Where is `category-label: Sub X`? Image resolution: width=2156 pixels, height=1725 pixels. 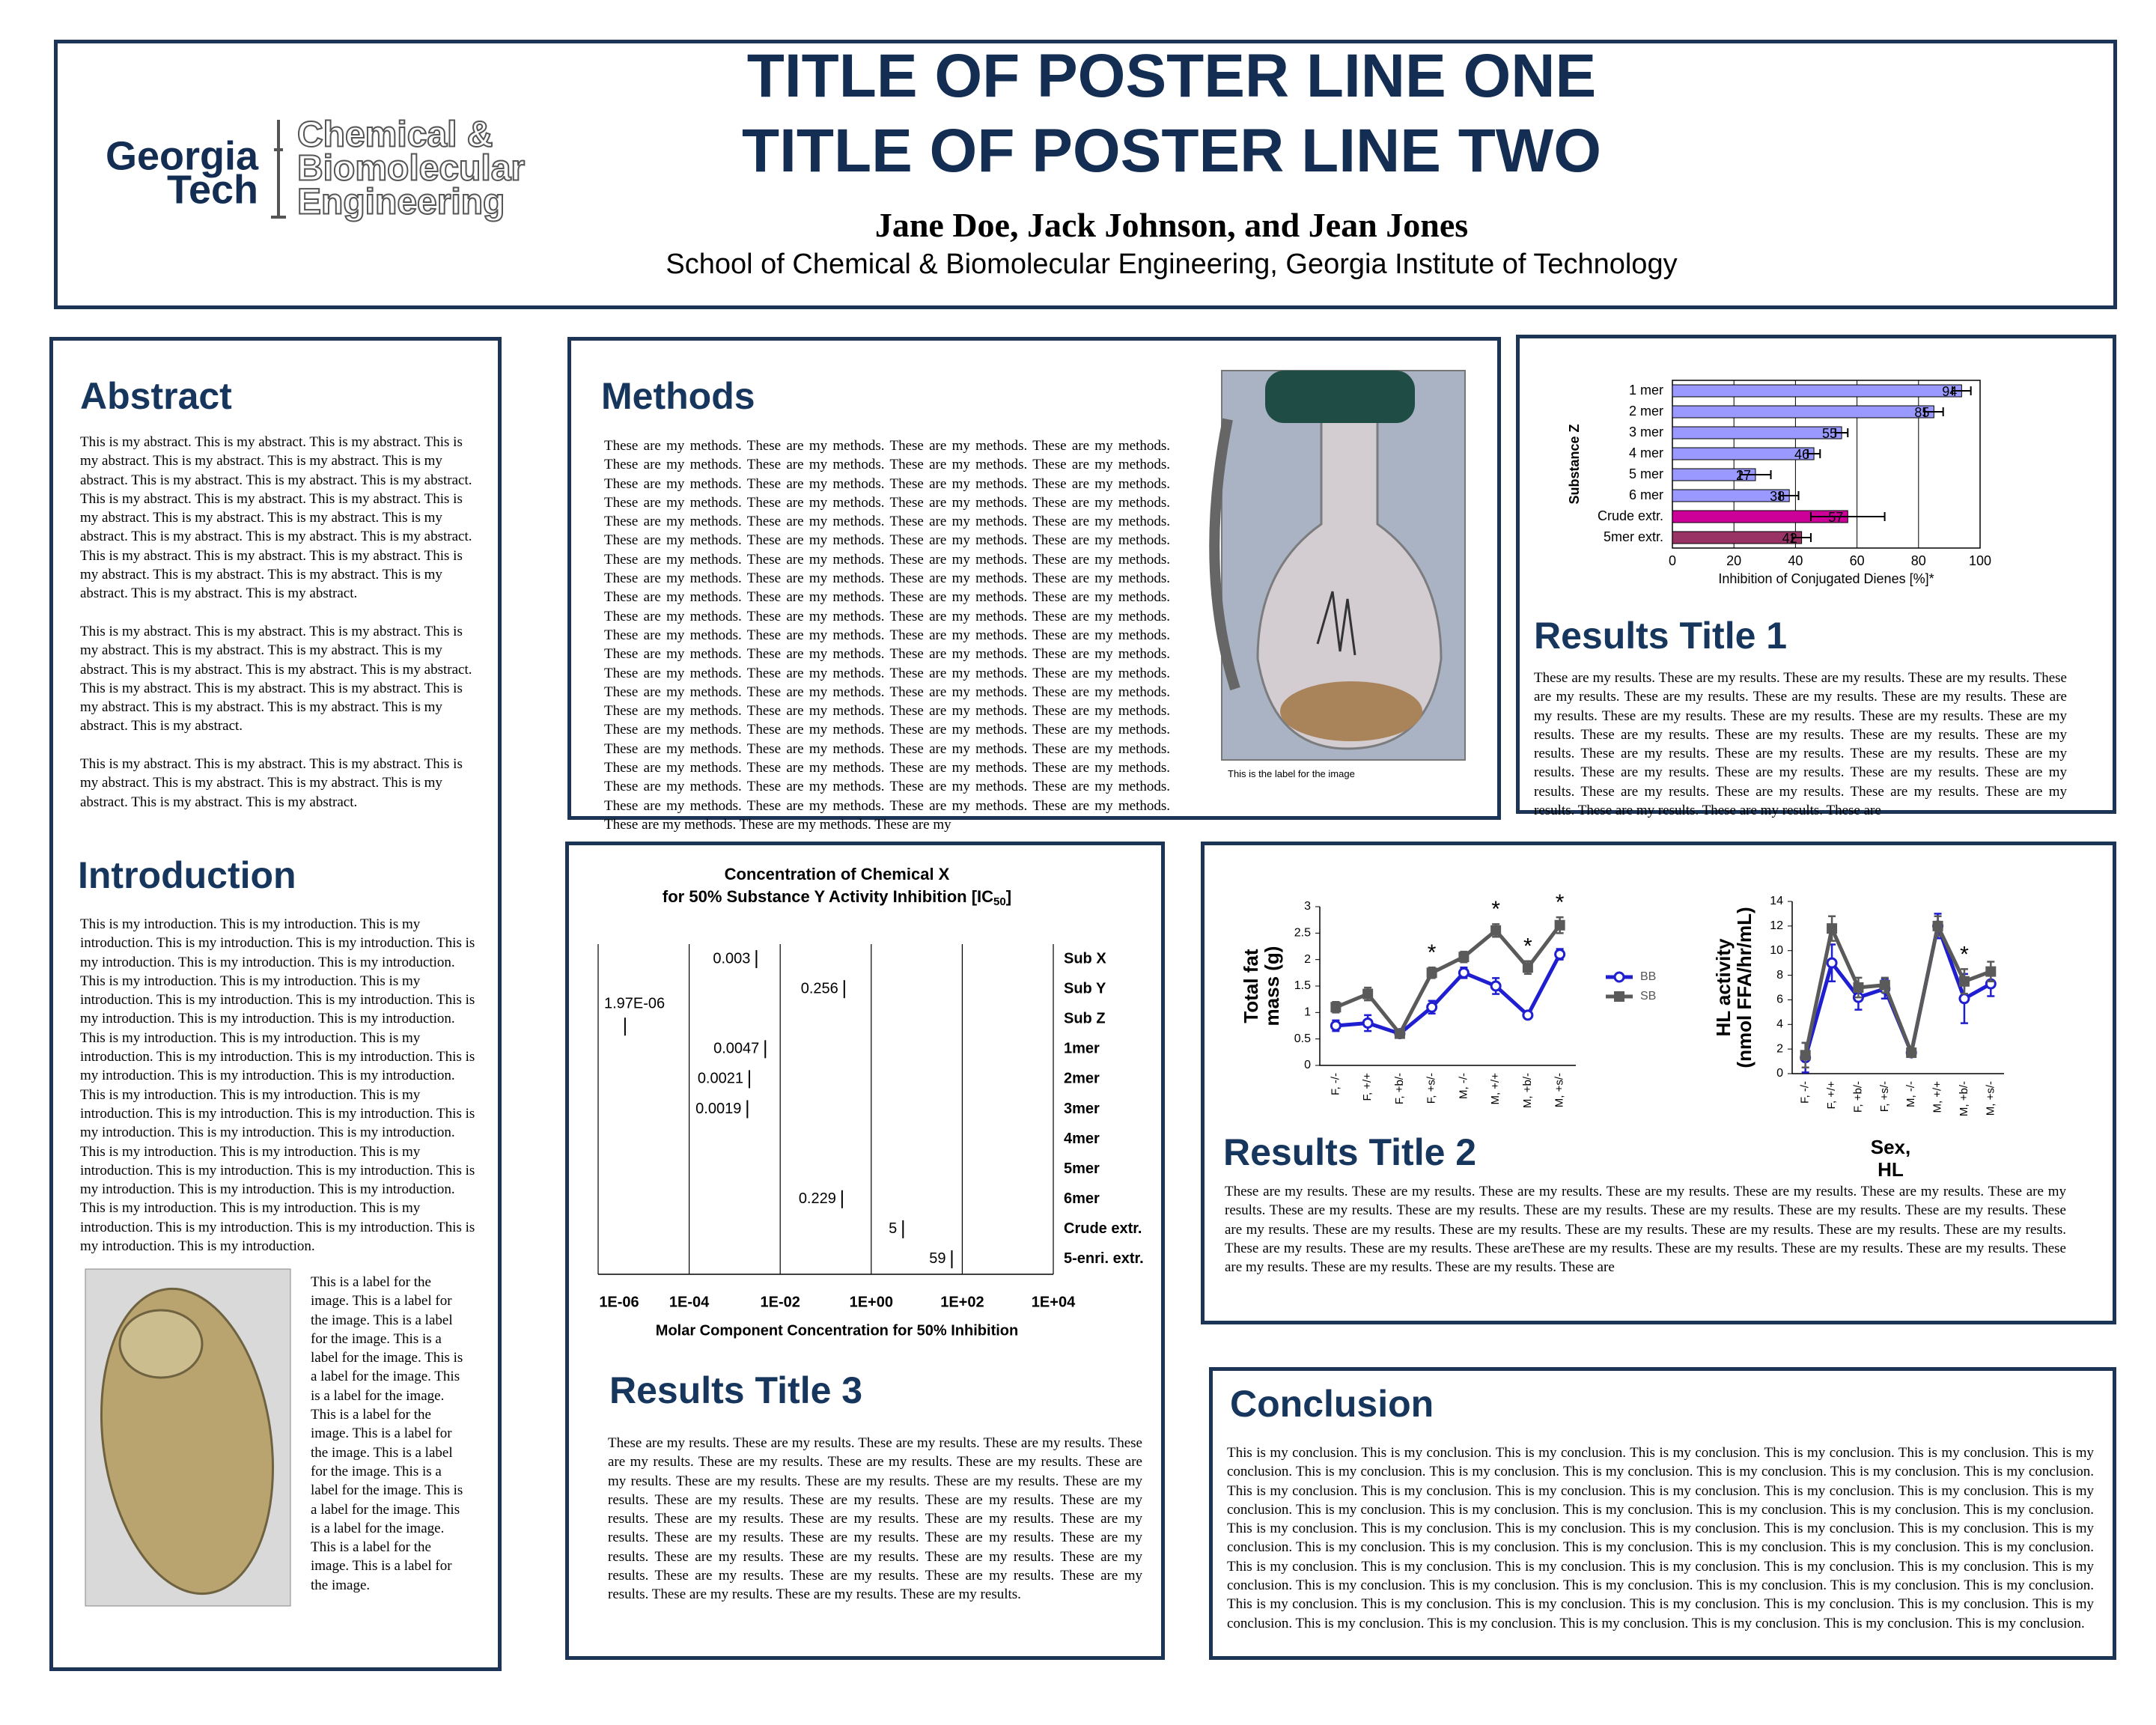
category-label: Sub X is located at coordinates (1085, 958).